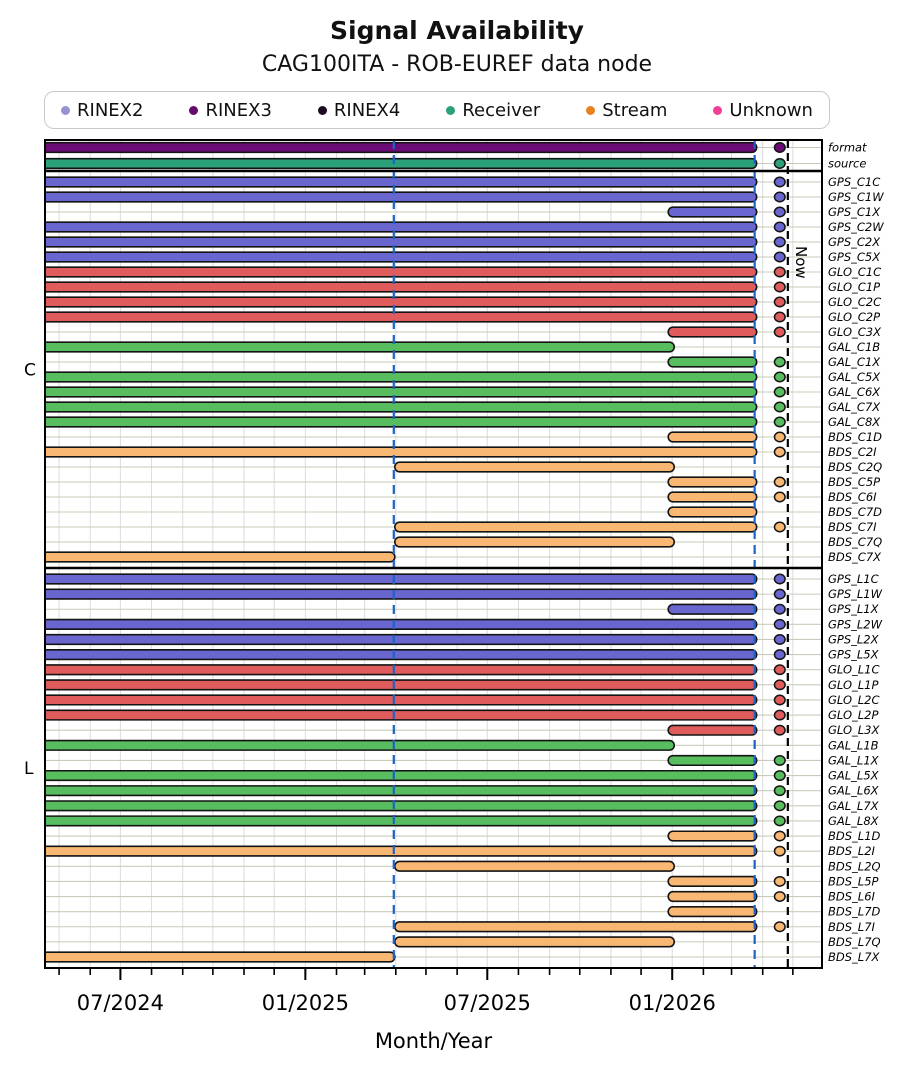 This screenshot has width=914, height=1070. I want to click on row-label-GAL_C1B: GAL_C1B, so click(854, 347).